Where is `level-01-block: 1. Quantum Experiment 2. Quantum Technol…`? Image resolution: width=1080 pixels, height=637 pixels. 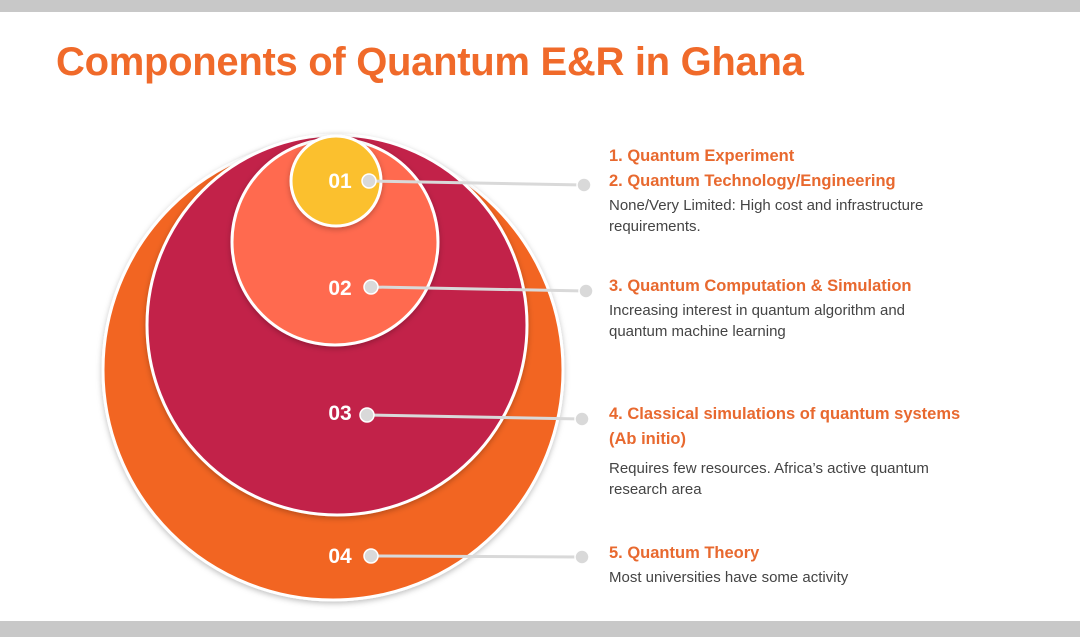 level-01-block: 1. Quantum Experiment 2. Quantum Technol… is located at coordinates (829, 190).